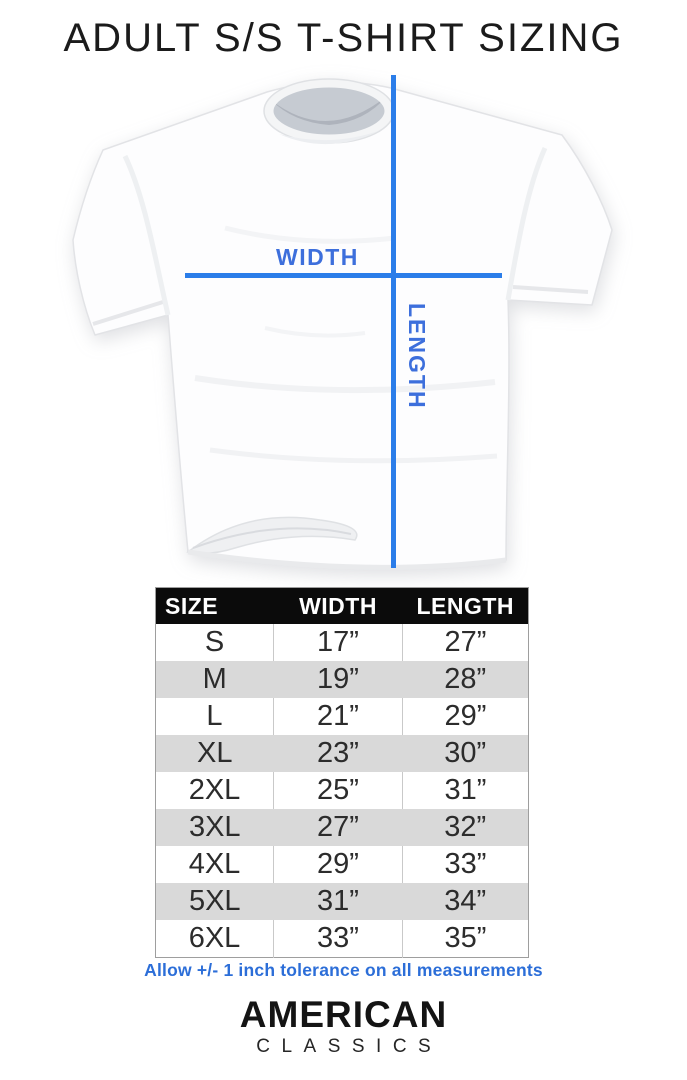 This screenshot has width=687, height=1080. Describe the element at coordinates (465, 679) in the screenshot. I see `length-cell: 28”` at that location.